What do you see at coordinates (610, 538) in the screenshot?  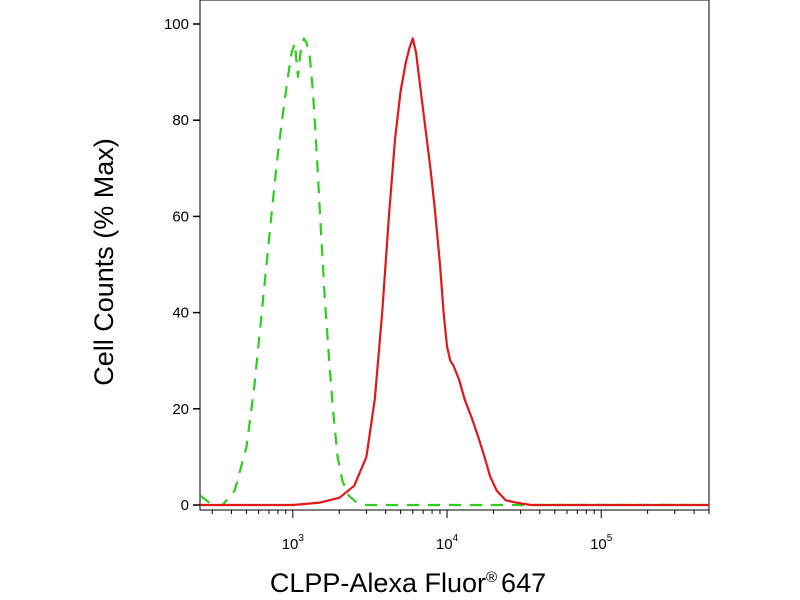 I see `x-tick-label-exponent: 5` at bounding box center [610, 538].